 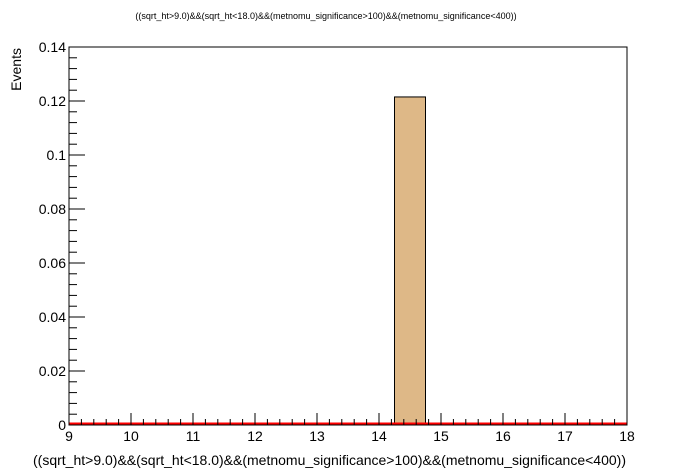 I want to click on y-tick-label: 0.1, so click(x=57, y=155).